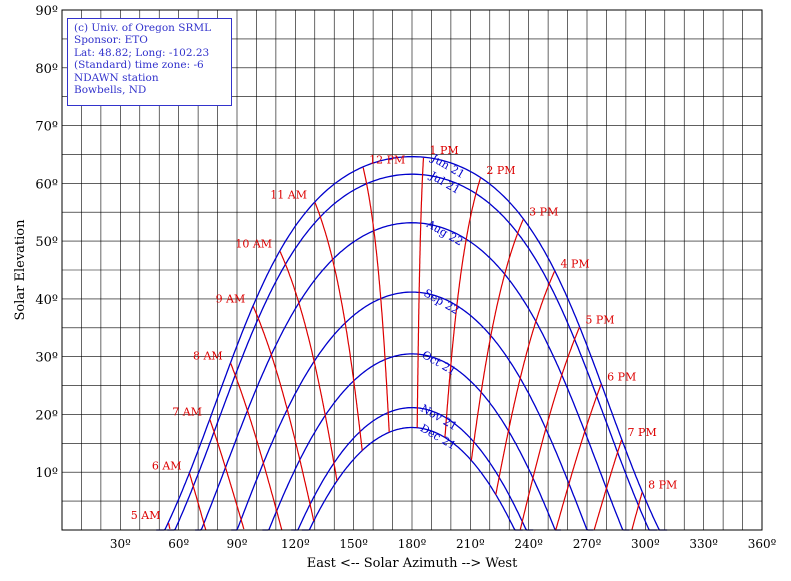 This screenshot has width=791, height=581. Describe the element at coordinates (762, 544) in the screenshot. I see `x-tick-label: 360º` at that location.